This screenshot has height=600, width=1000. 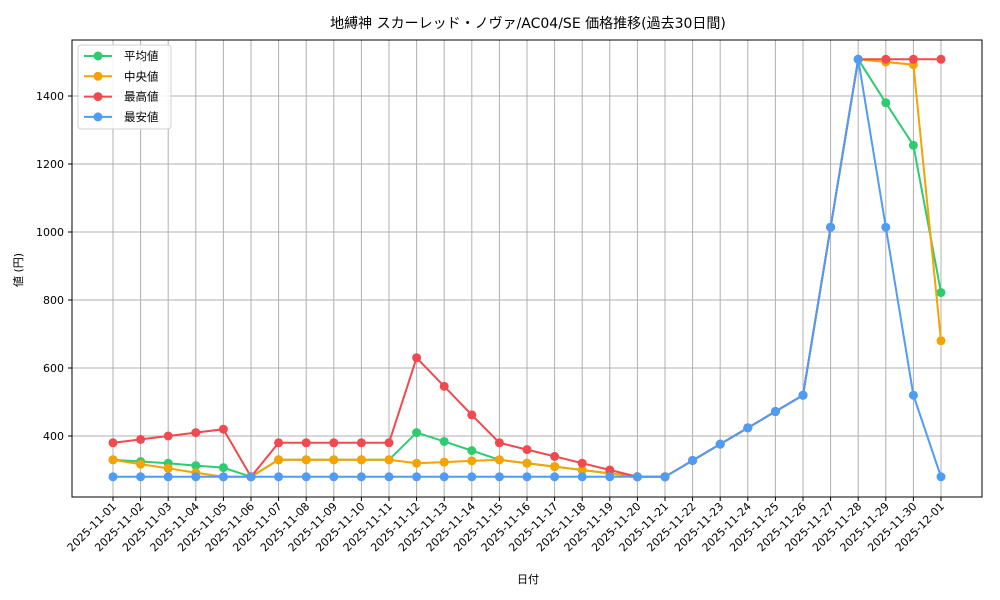 What do you see at coordinates (141, 56) in the screenshot?
I see `legend-label: 平均値` at bounding box center [141, 56].